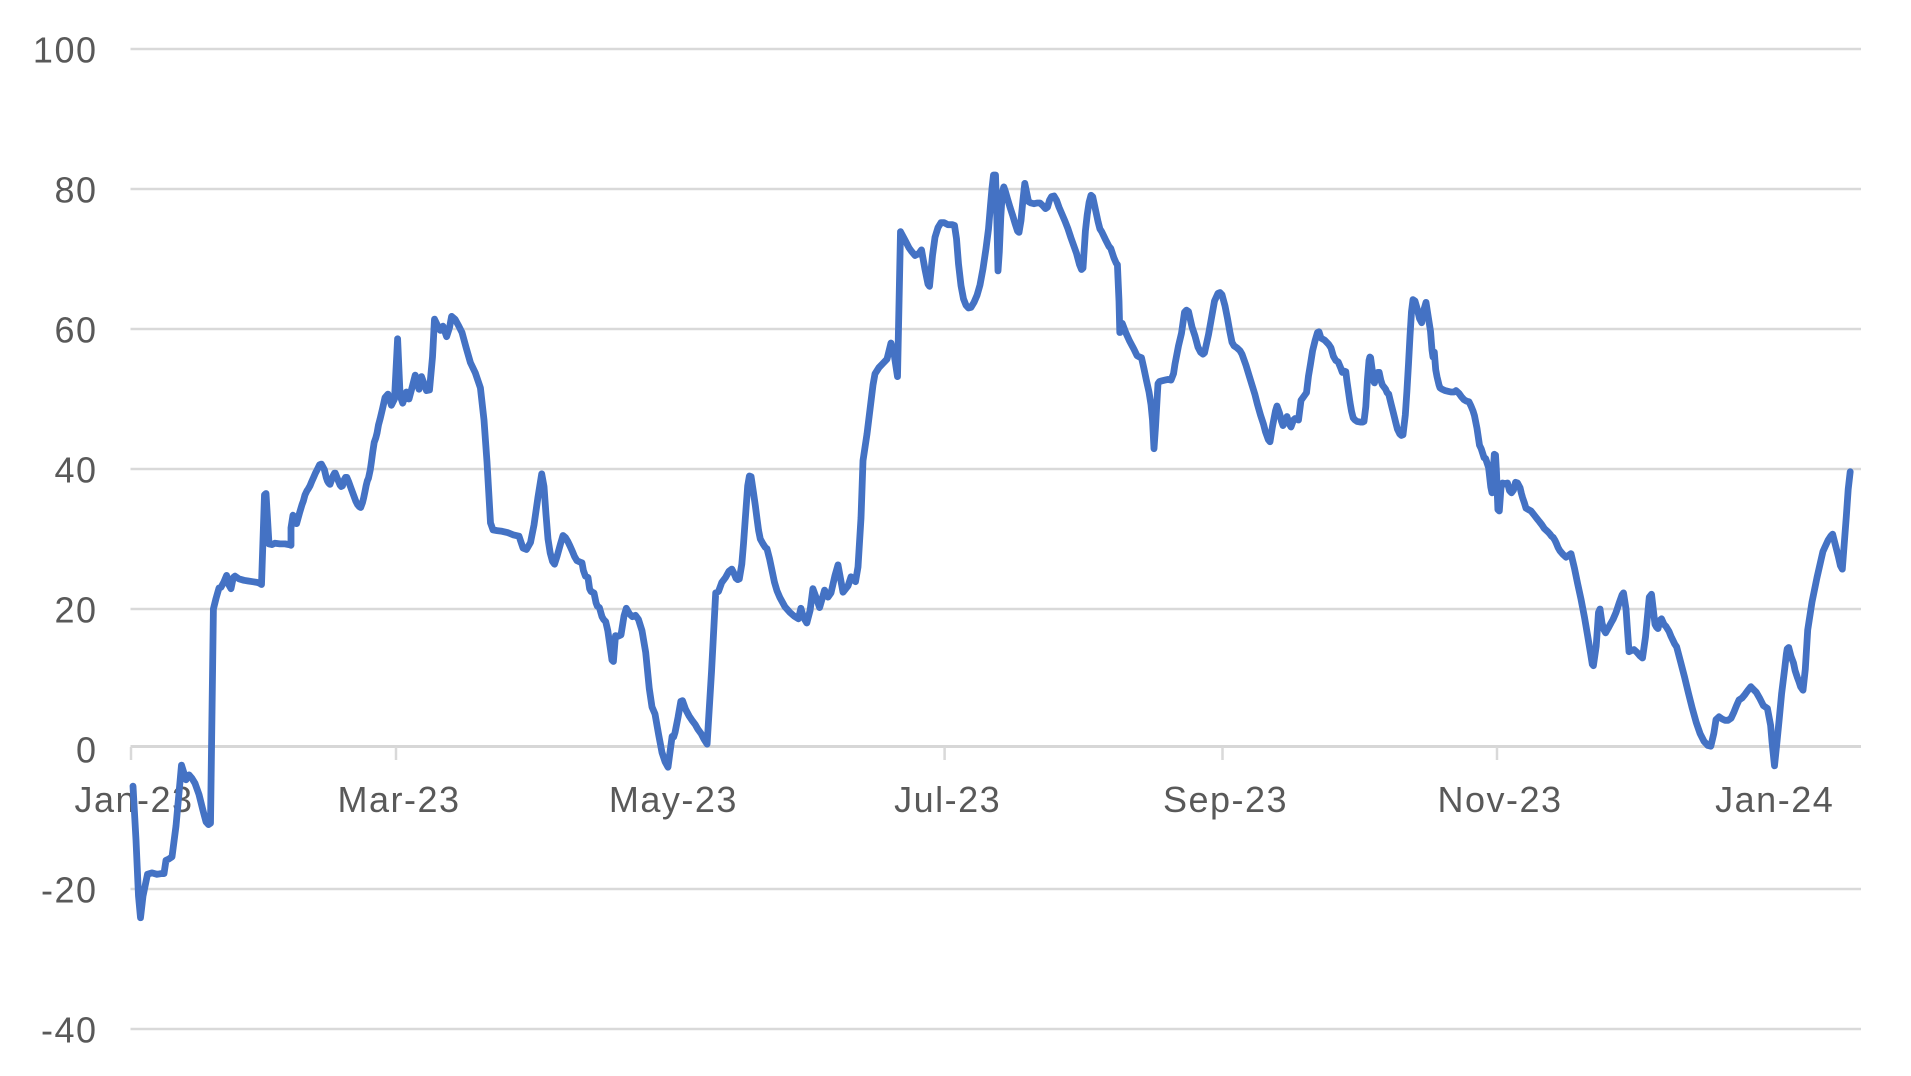  Describe the element at coordinates (673, 799) in the screenshot. I see `svg-text: May-23` at that location.